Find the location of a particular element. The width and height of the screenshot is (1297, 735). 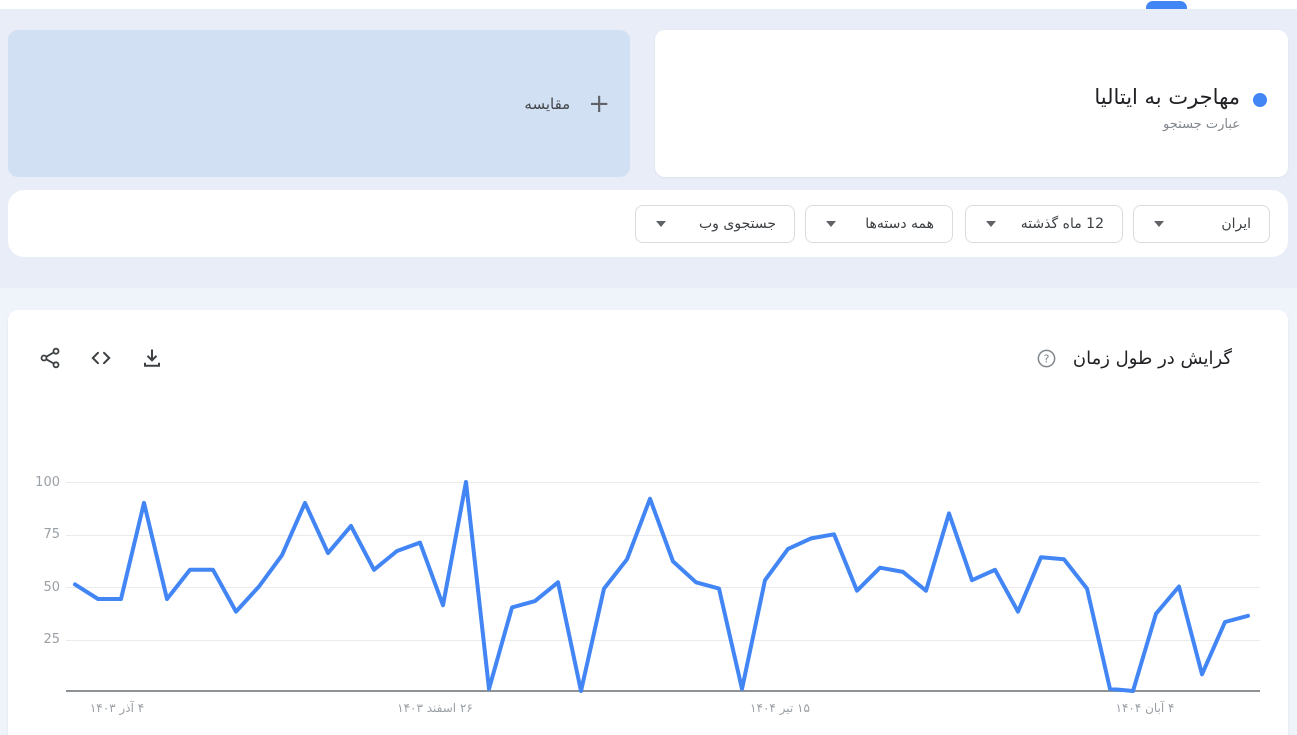

active-tab-indicator is located at coordinates (1166, 5).